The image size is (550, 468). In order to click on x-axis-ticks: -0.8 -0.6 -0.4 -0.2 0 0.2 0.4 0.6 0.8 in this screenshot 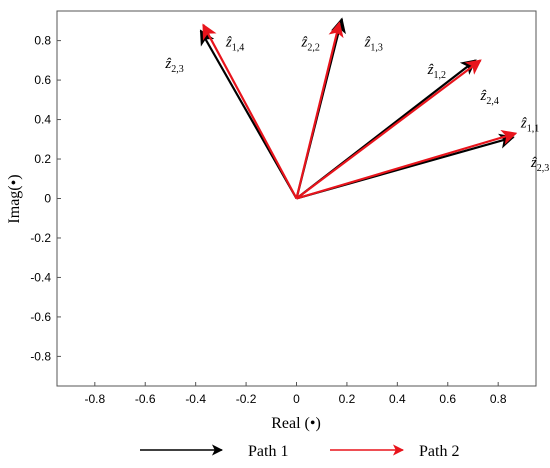, I will do `click(295, 394)`.